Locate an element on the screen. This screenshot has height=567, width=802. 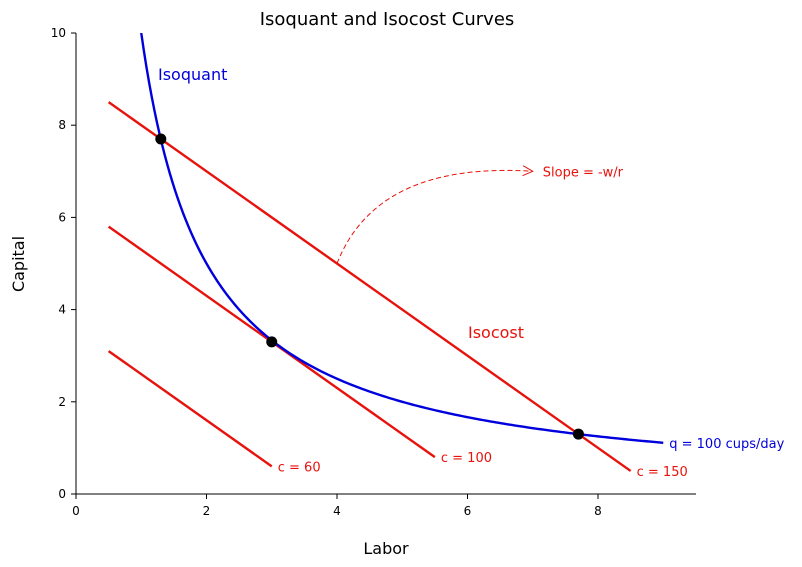
isocost-line-label-3: c = 150 is located at coordinates (662, 472).